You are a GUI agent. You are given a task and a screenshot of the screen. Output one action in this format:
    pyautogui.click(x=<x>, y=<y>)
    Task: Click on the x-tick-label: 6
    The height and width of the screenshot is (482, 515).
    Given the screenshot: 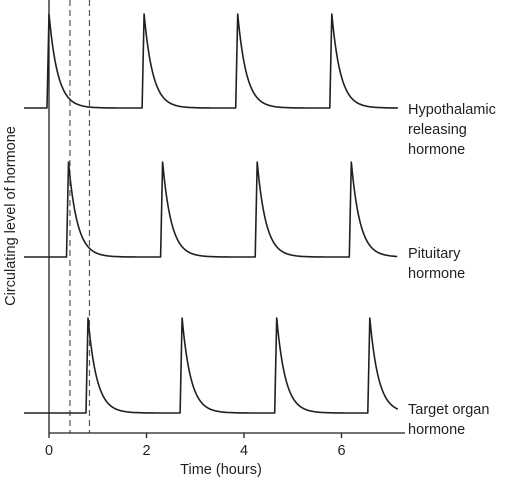 What is the action you would take?
    pyautogui.click(x=341, y=451)
    